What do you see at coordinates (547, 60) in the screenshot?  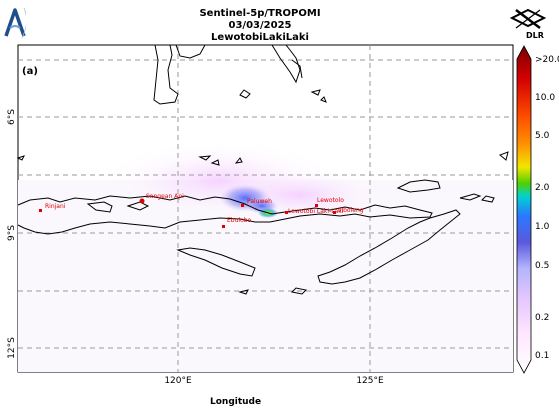 I see `colorbar-tick-20: >20.0` at bounding box center [547, 60].